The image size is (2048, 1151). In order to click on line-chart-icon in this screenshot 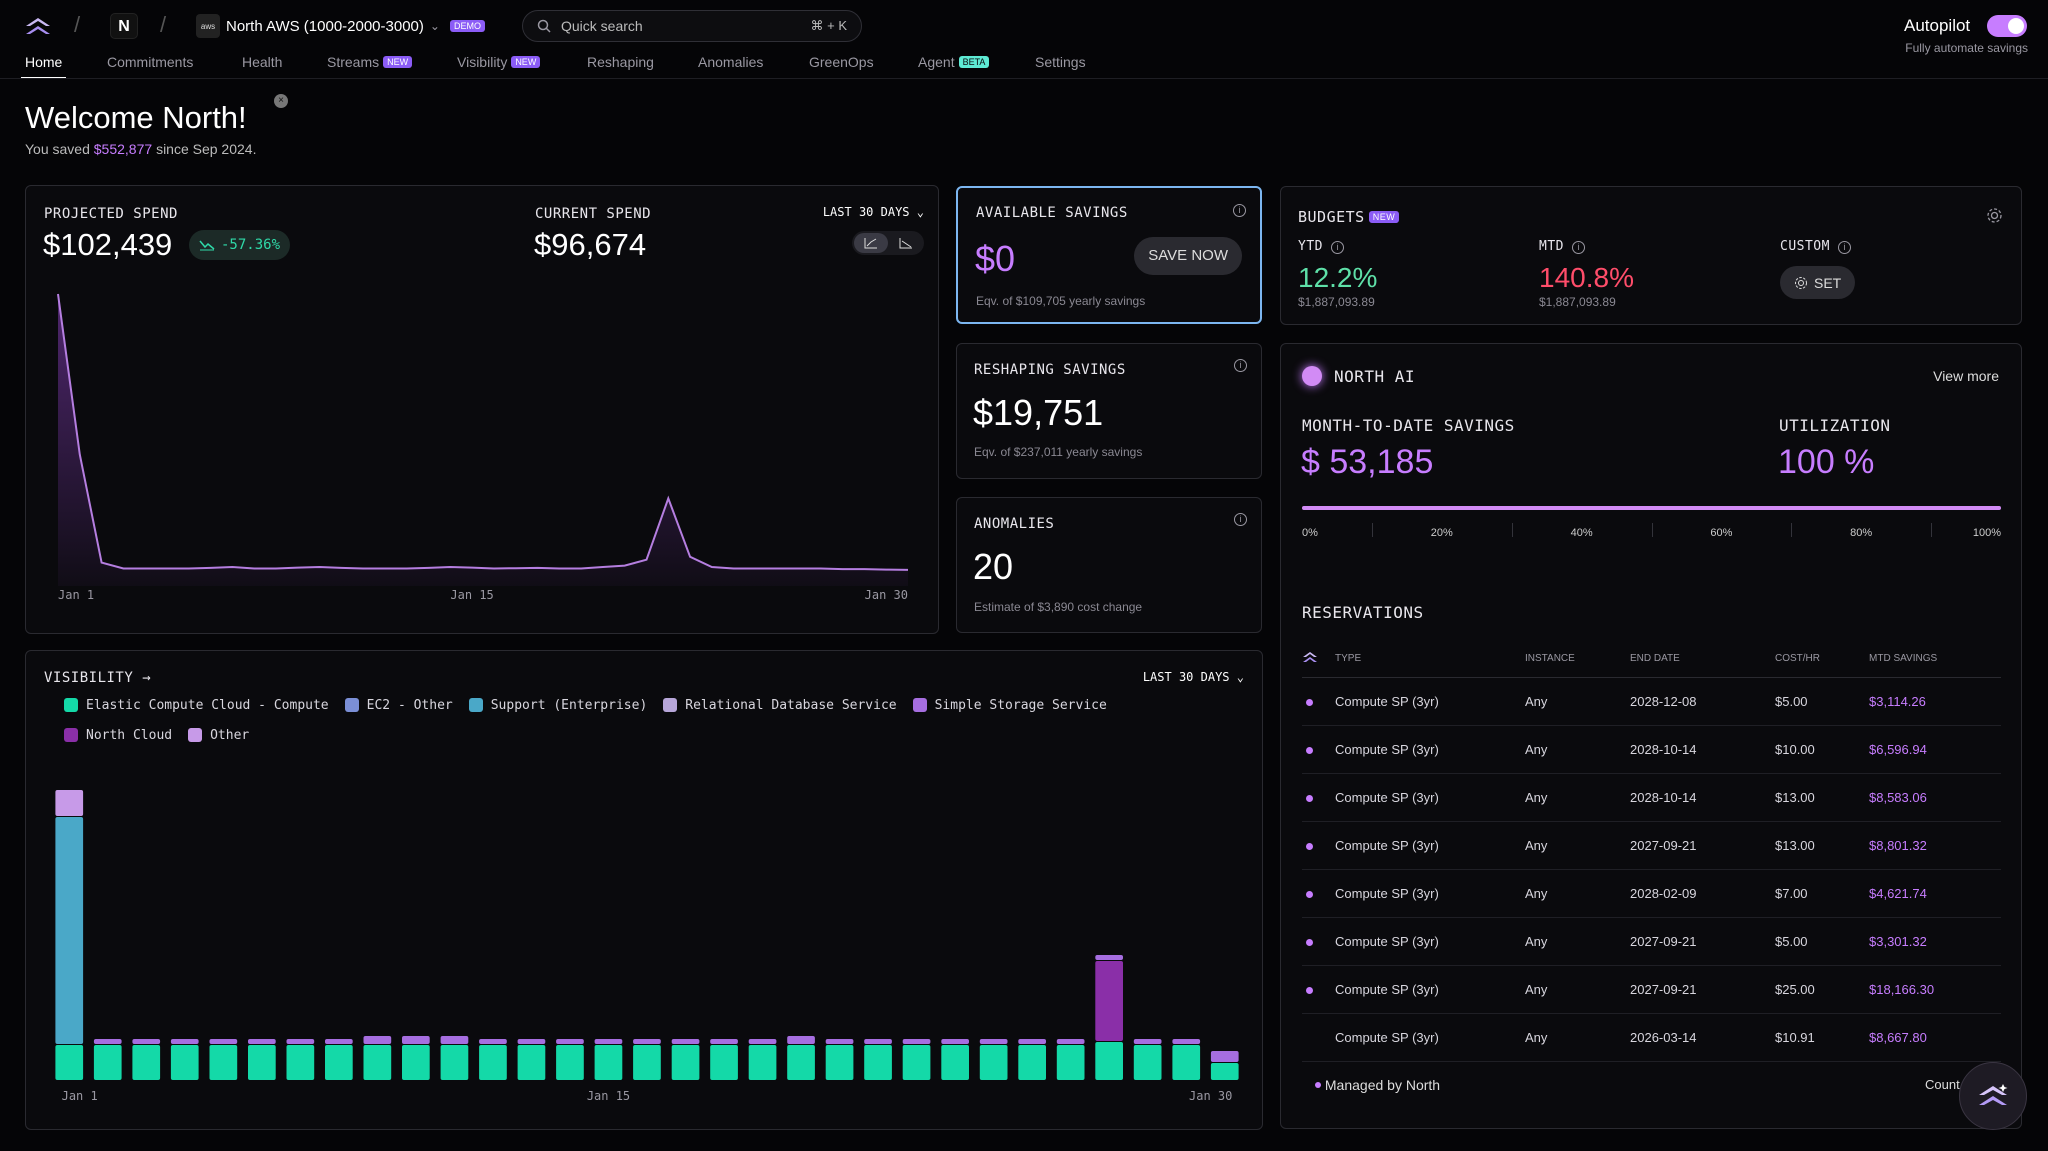, I will do `click(871, 243)`.